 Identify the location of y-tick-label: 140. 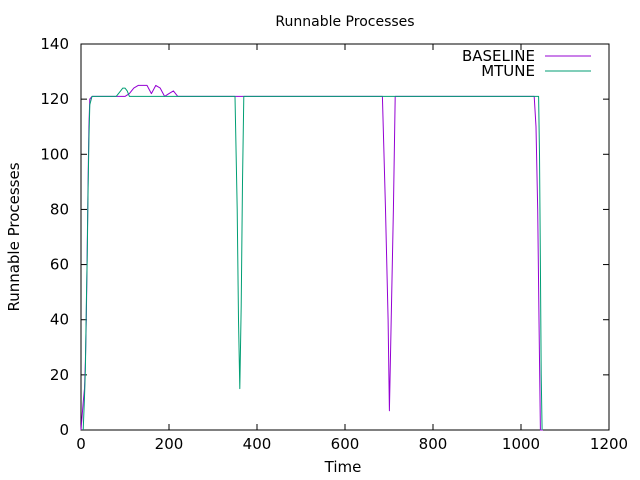
(54, 44).